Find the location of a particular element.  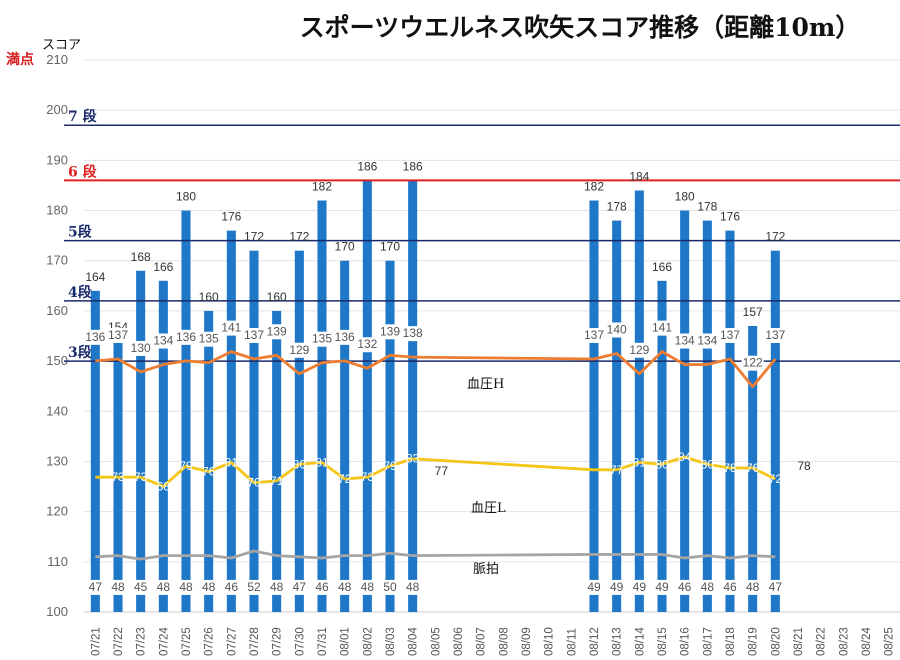

y-tick-label: 180 is located at coordinates (57, 210).